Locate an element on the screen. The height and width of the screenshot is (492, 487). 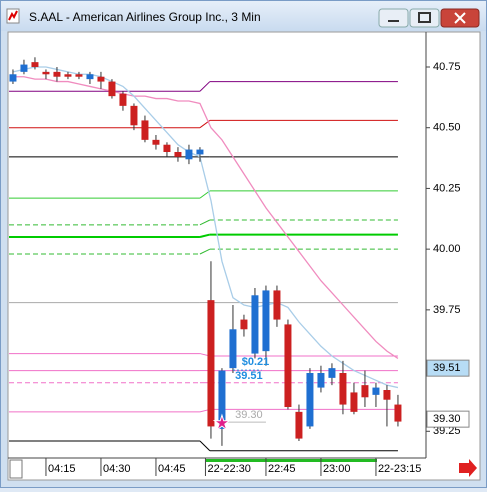
session-bar is located at coordinates (291, 460).